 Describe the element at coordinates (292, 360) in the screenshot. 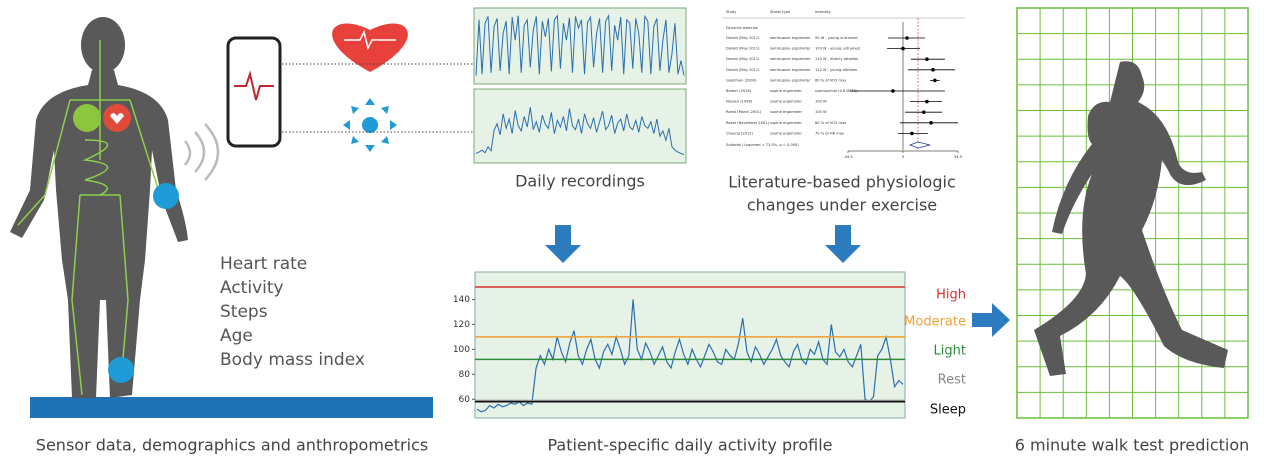

I see `feature: Body mass index` at that location.